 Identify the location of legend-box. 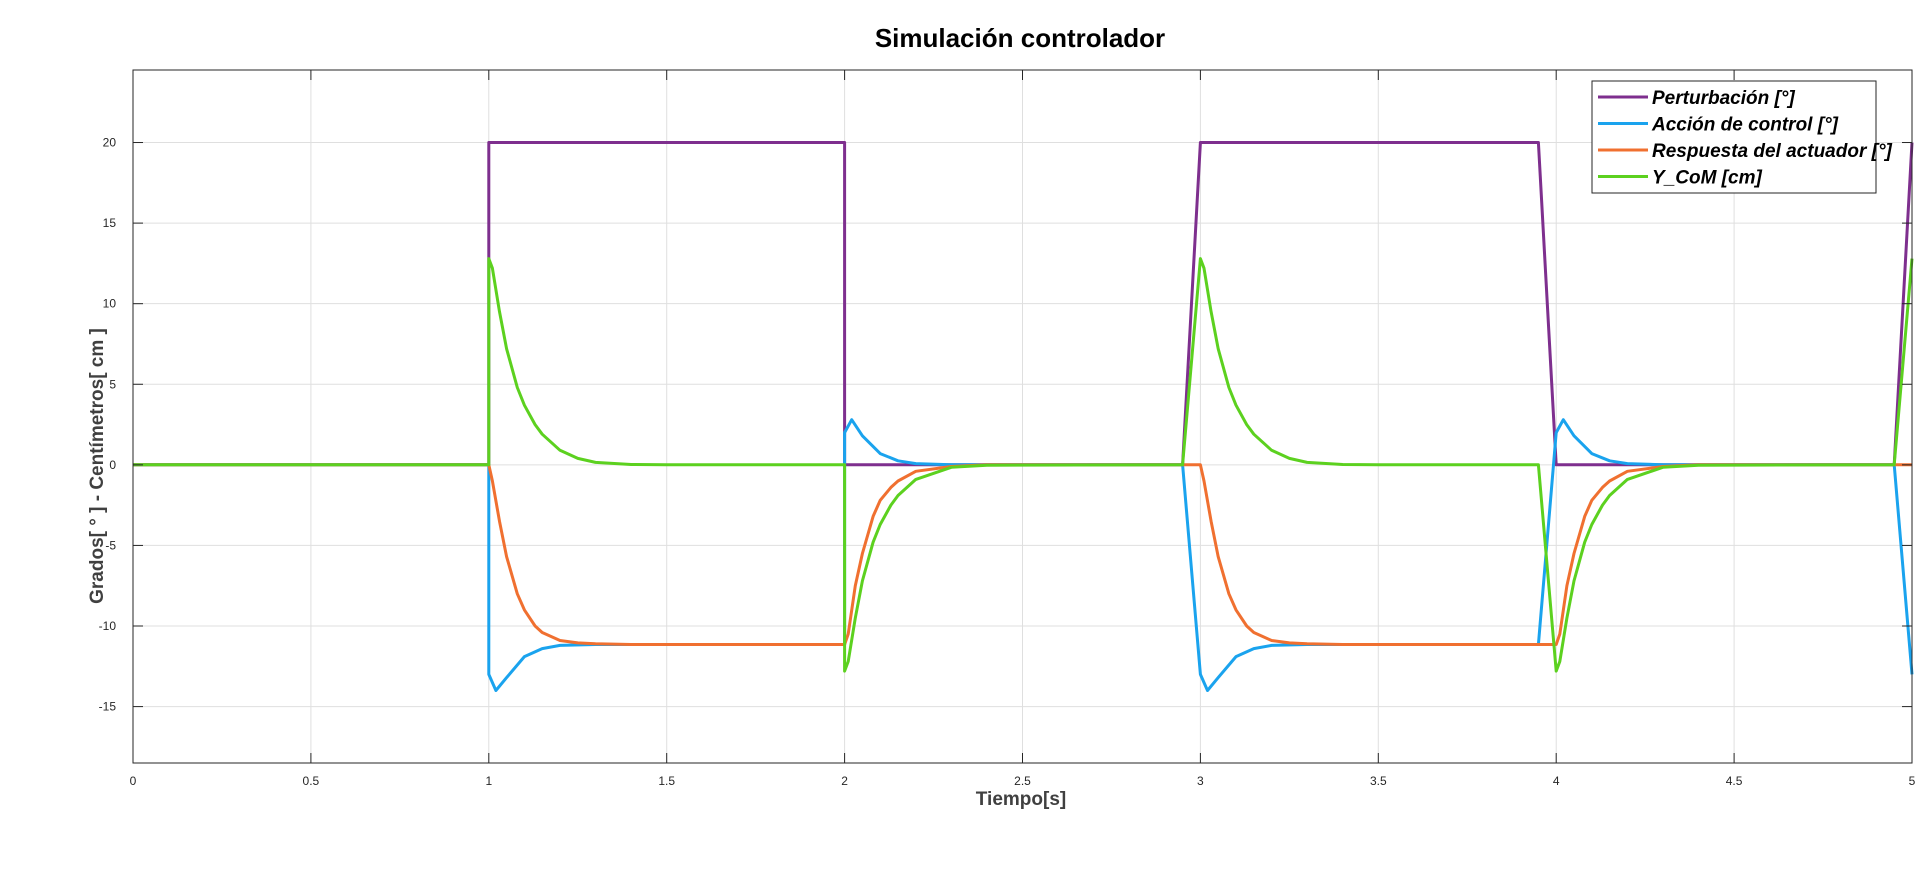
(1734, 137).